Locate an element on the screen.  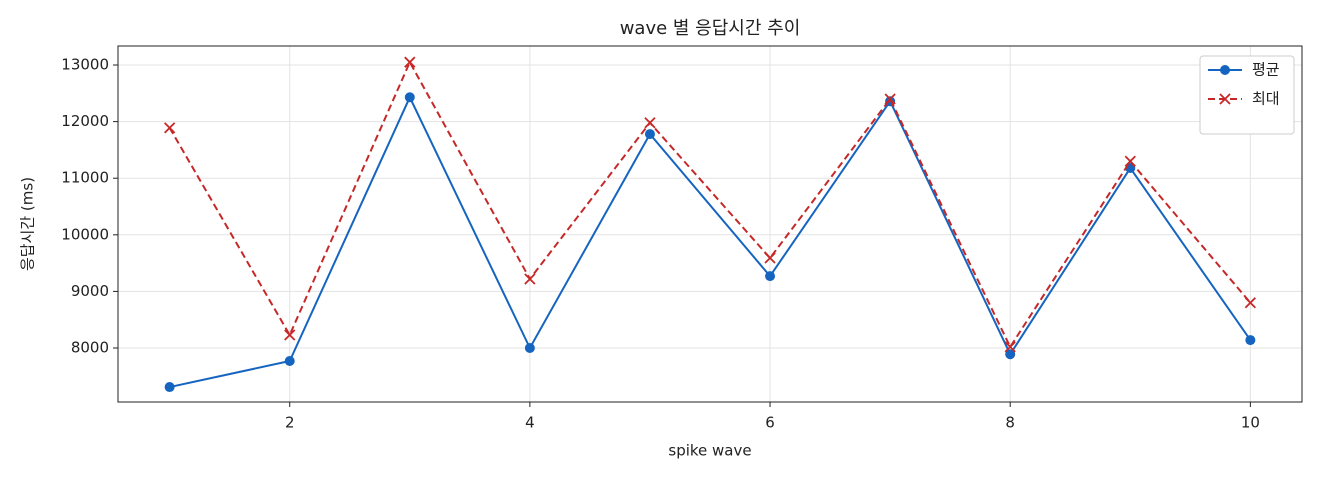
y-tick-label: 13000 is located at coordinates (85, 65).